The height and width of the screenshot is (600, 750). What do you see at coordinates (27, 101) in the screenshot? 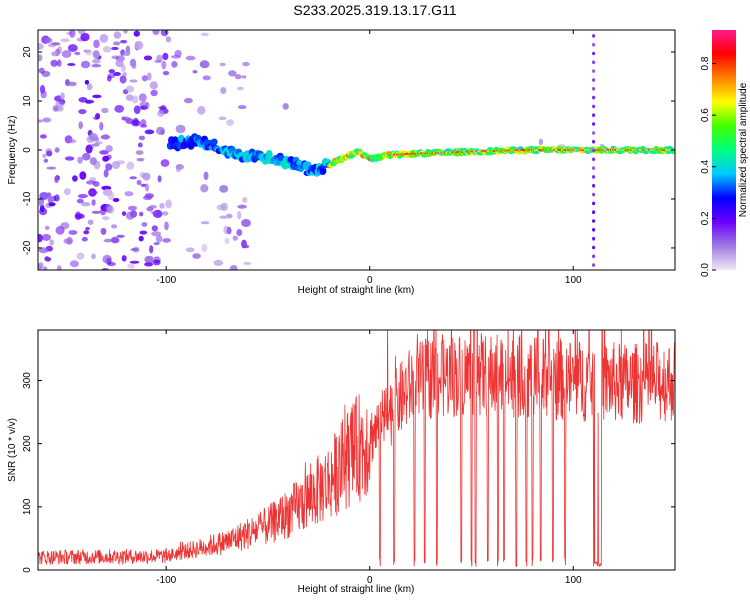
I see `y-tick-label: 10` at bounding box center [27, 101].